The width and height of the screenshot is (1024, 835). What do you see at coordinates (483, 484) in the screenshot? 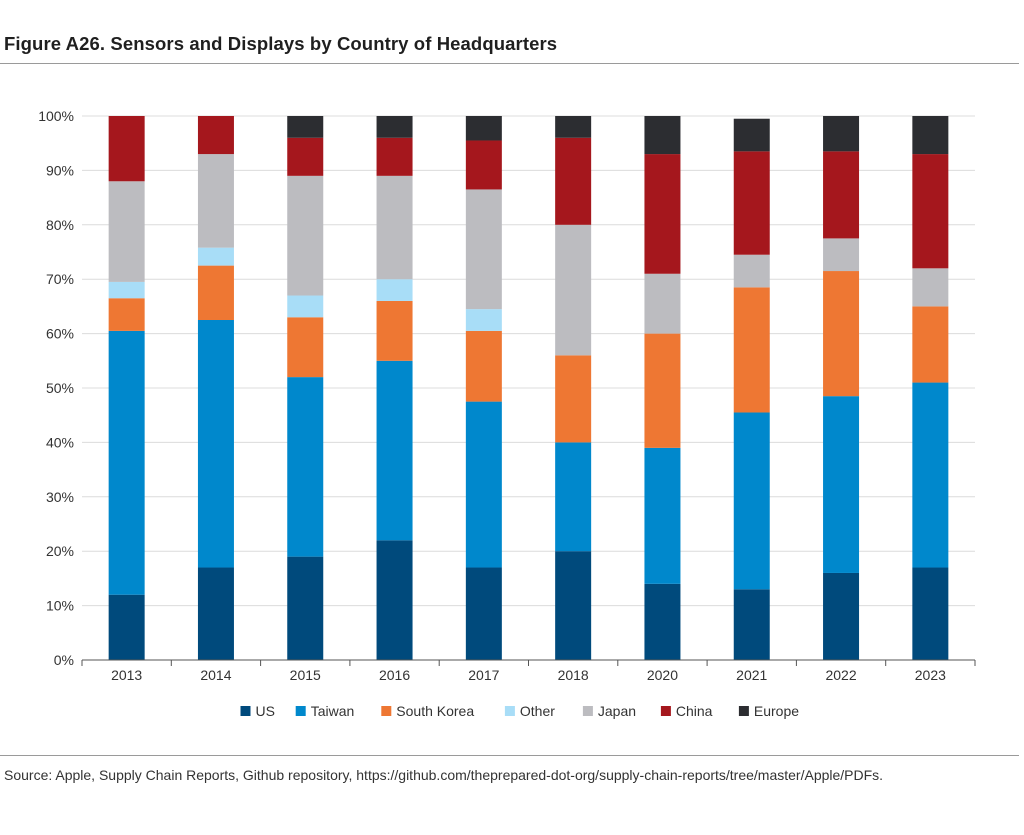
I see `bar-segment-taiwan-2017` at bounding box center [483, 484].